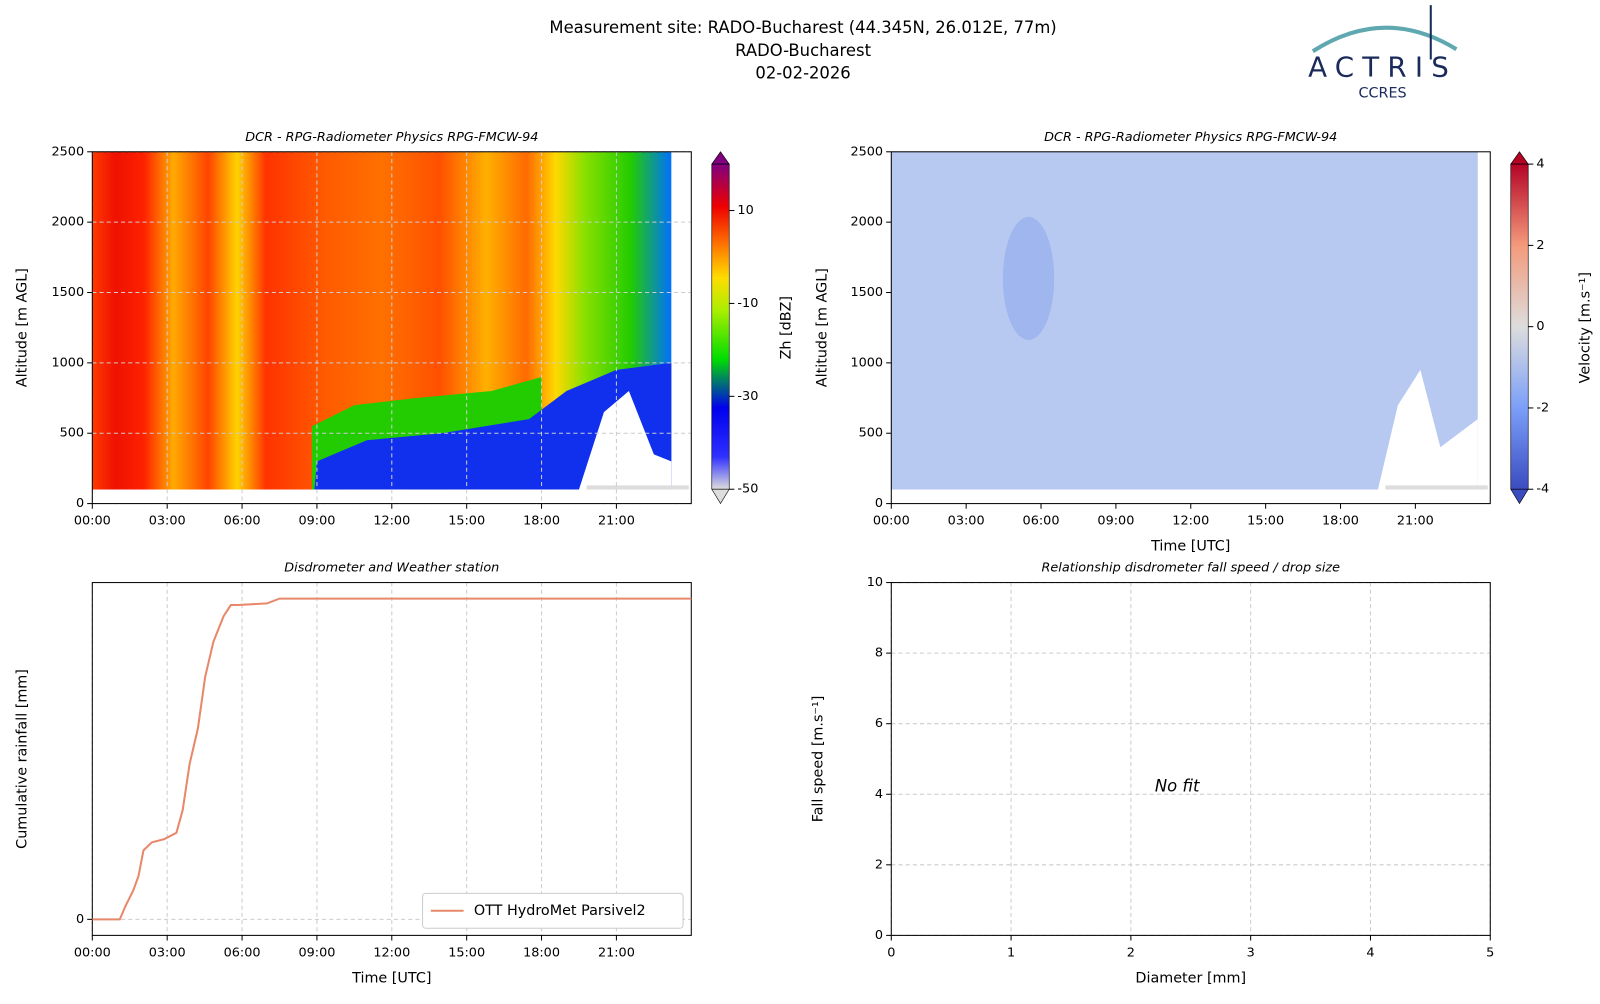  What do you see at coordinates (1540, 164) in the screenshot?
I see `colorbar-tick-label: 4` at bounding box center [1540, 164].